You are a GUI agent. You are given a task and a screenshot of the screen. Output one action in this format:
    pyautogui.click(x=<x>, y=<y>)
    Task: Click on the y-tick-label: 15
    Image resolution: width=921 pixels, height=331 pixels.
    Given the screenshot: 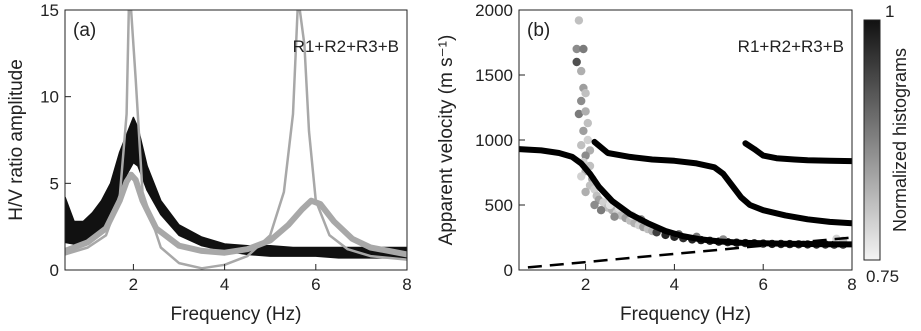 What is the action you would take?
    pyautogui.click(x=49, y=10)
    